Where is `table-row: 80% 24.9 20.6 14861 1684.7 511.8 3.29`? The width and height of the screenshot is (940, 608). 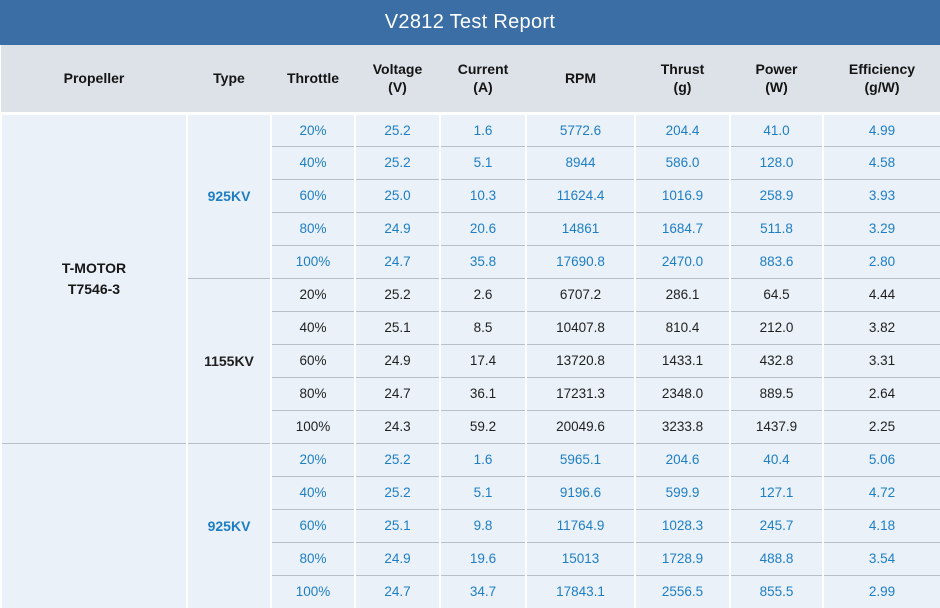
table-row: 80% 24.9 20.6 14861 1684.7 511.8 3.29 is located at coordinates (470, 228).